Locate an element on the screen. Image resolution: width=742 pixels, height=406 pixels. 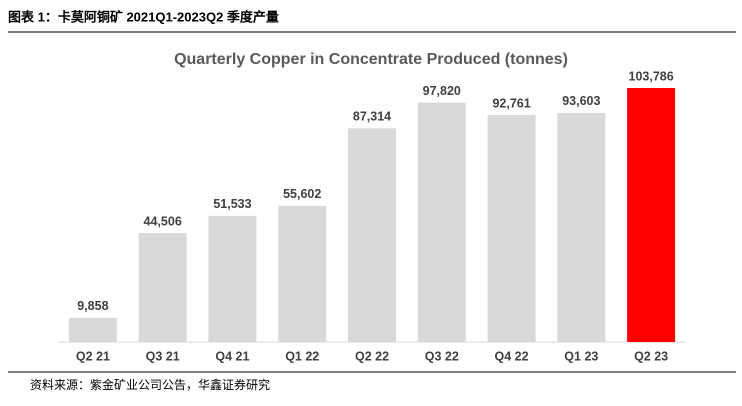
value-label: 55,602 is located at coordinates (302, 194).